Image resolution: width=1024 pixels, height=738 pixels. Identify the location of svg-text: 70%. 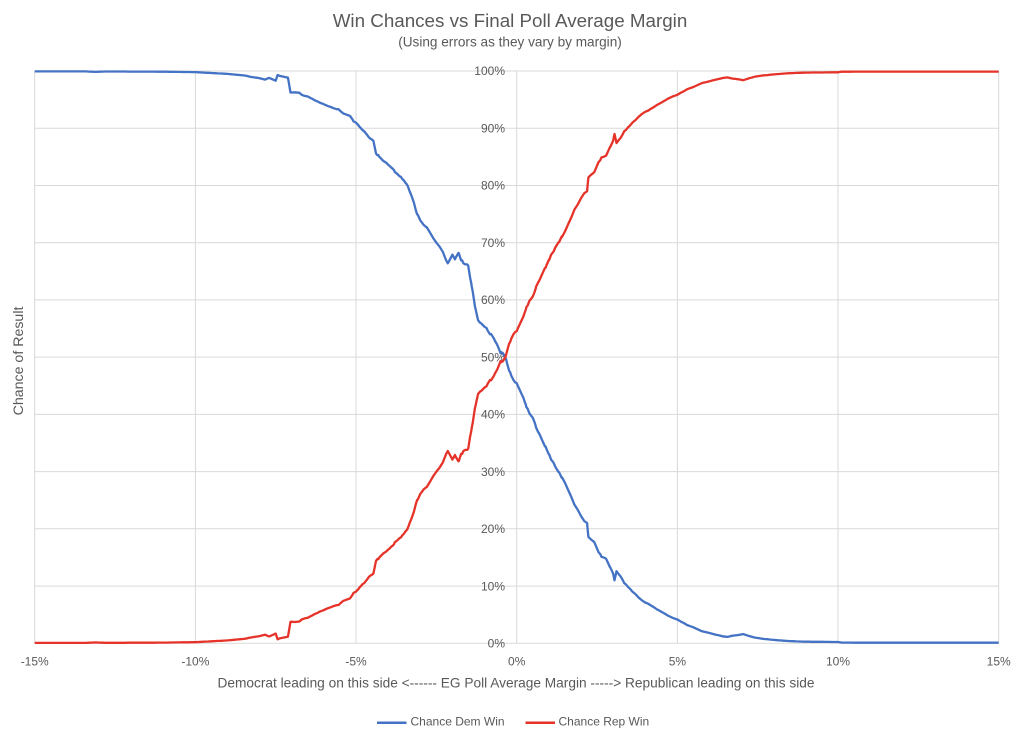
(493, 243).